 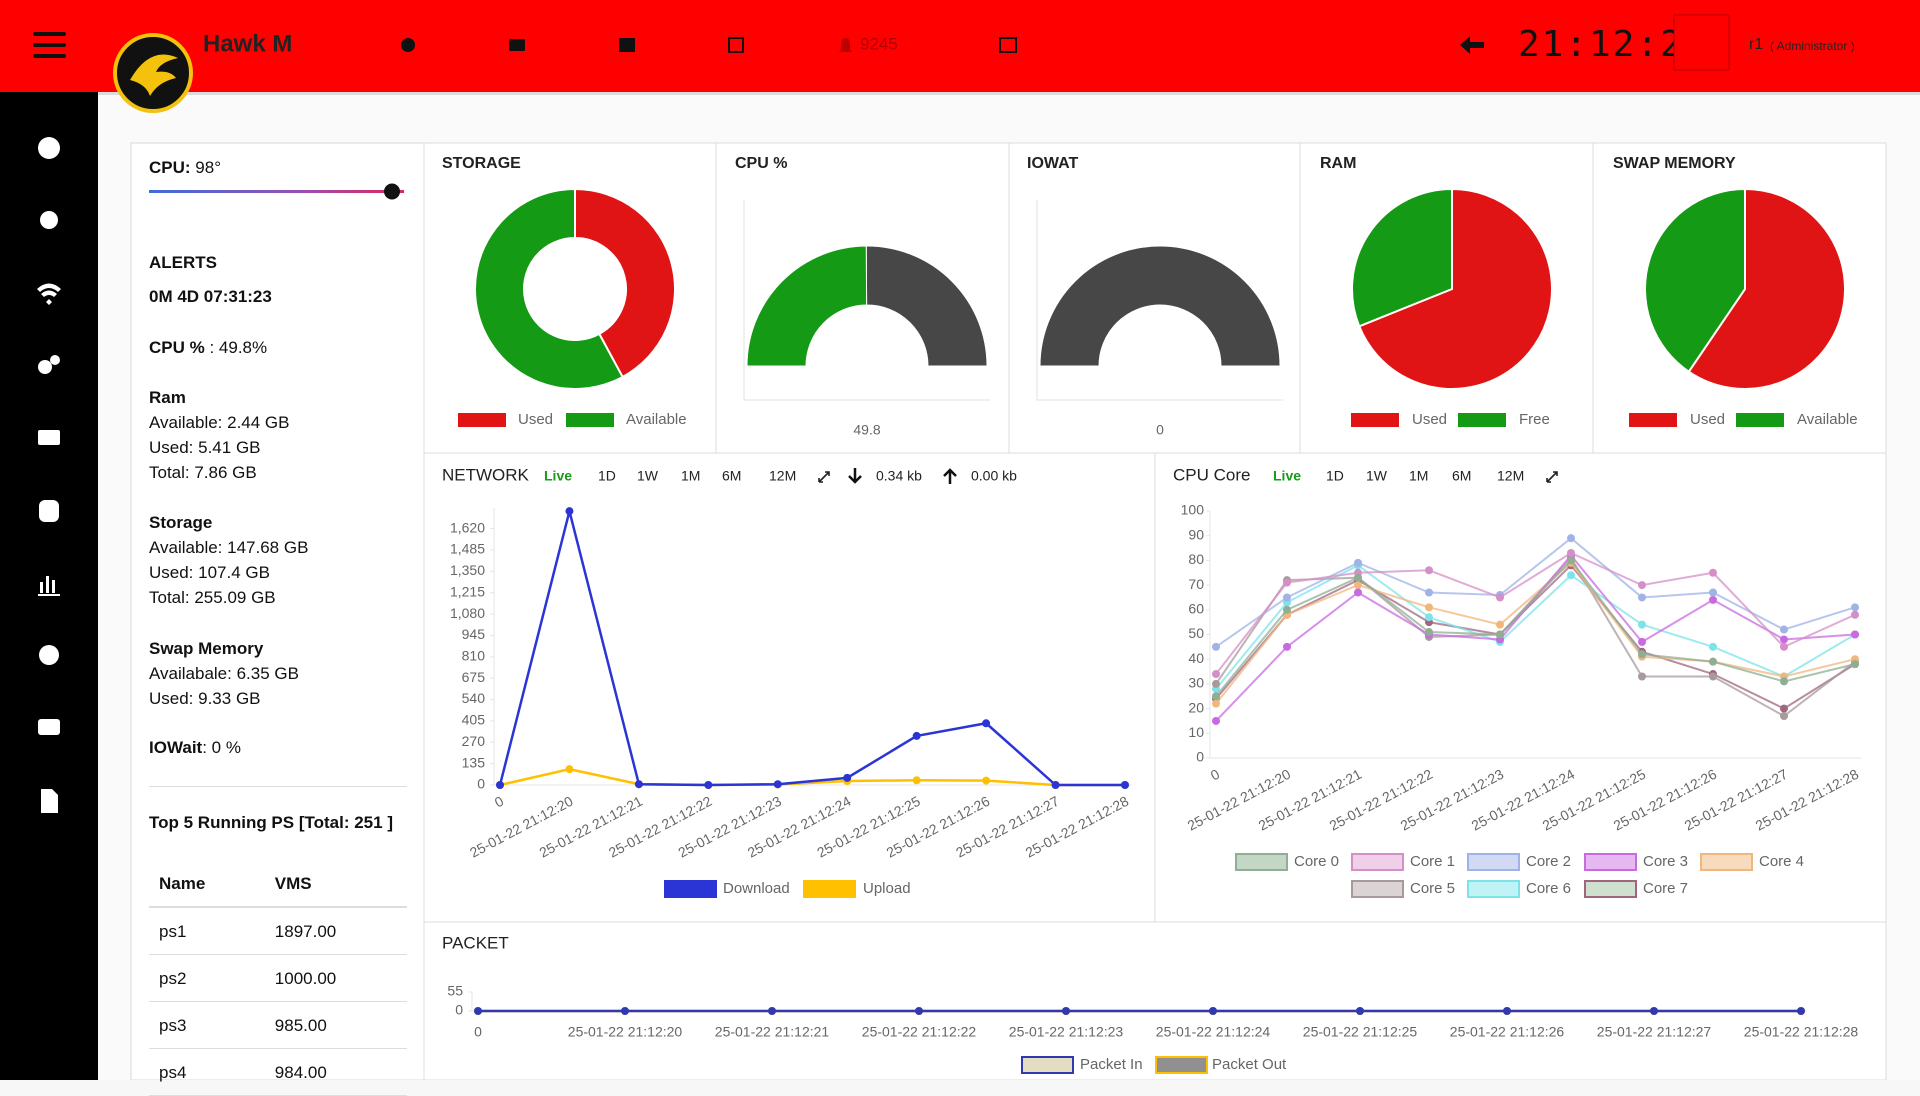 What do you see at coordinates (408, 45) in the screenshot?
I see `help-icon` at bounding box center [408, 45].